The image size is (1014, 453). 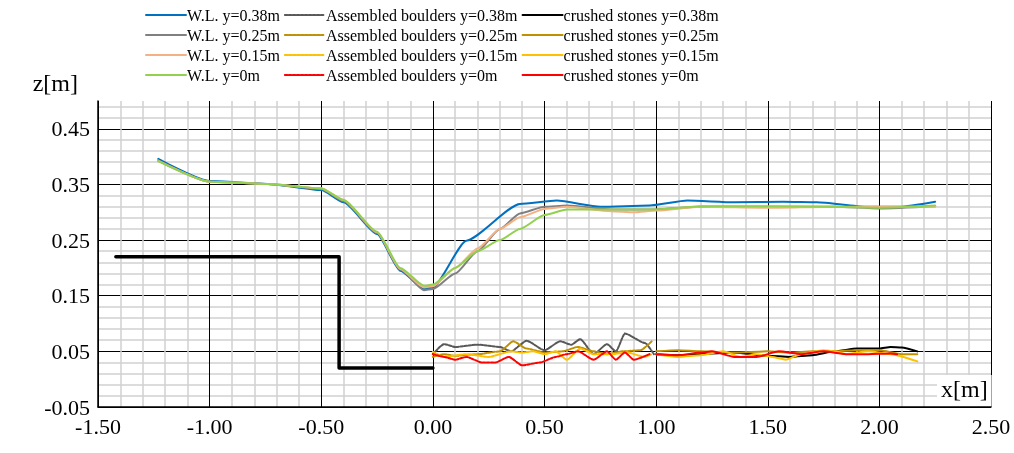 I want to click on legend-label: Assembled boulders y=0m, so click(x=412, y=75).